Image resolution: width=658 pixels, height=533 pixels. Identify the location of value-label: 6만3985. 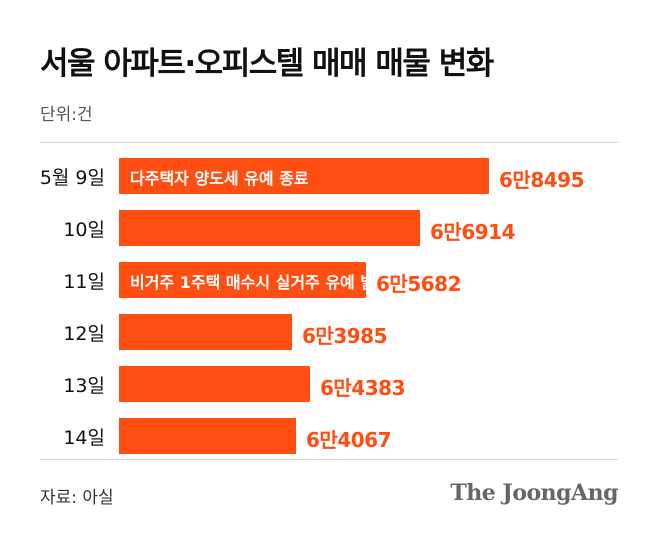
(344, 336).